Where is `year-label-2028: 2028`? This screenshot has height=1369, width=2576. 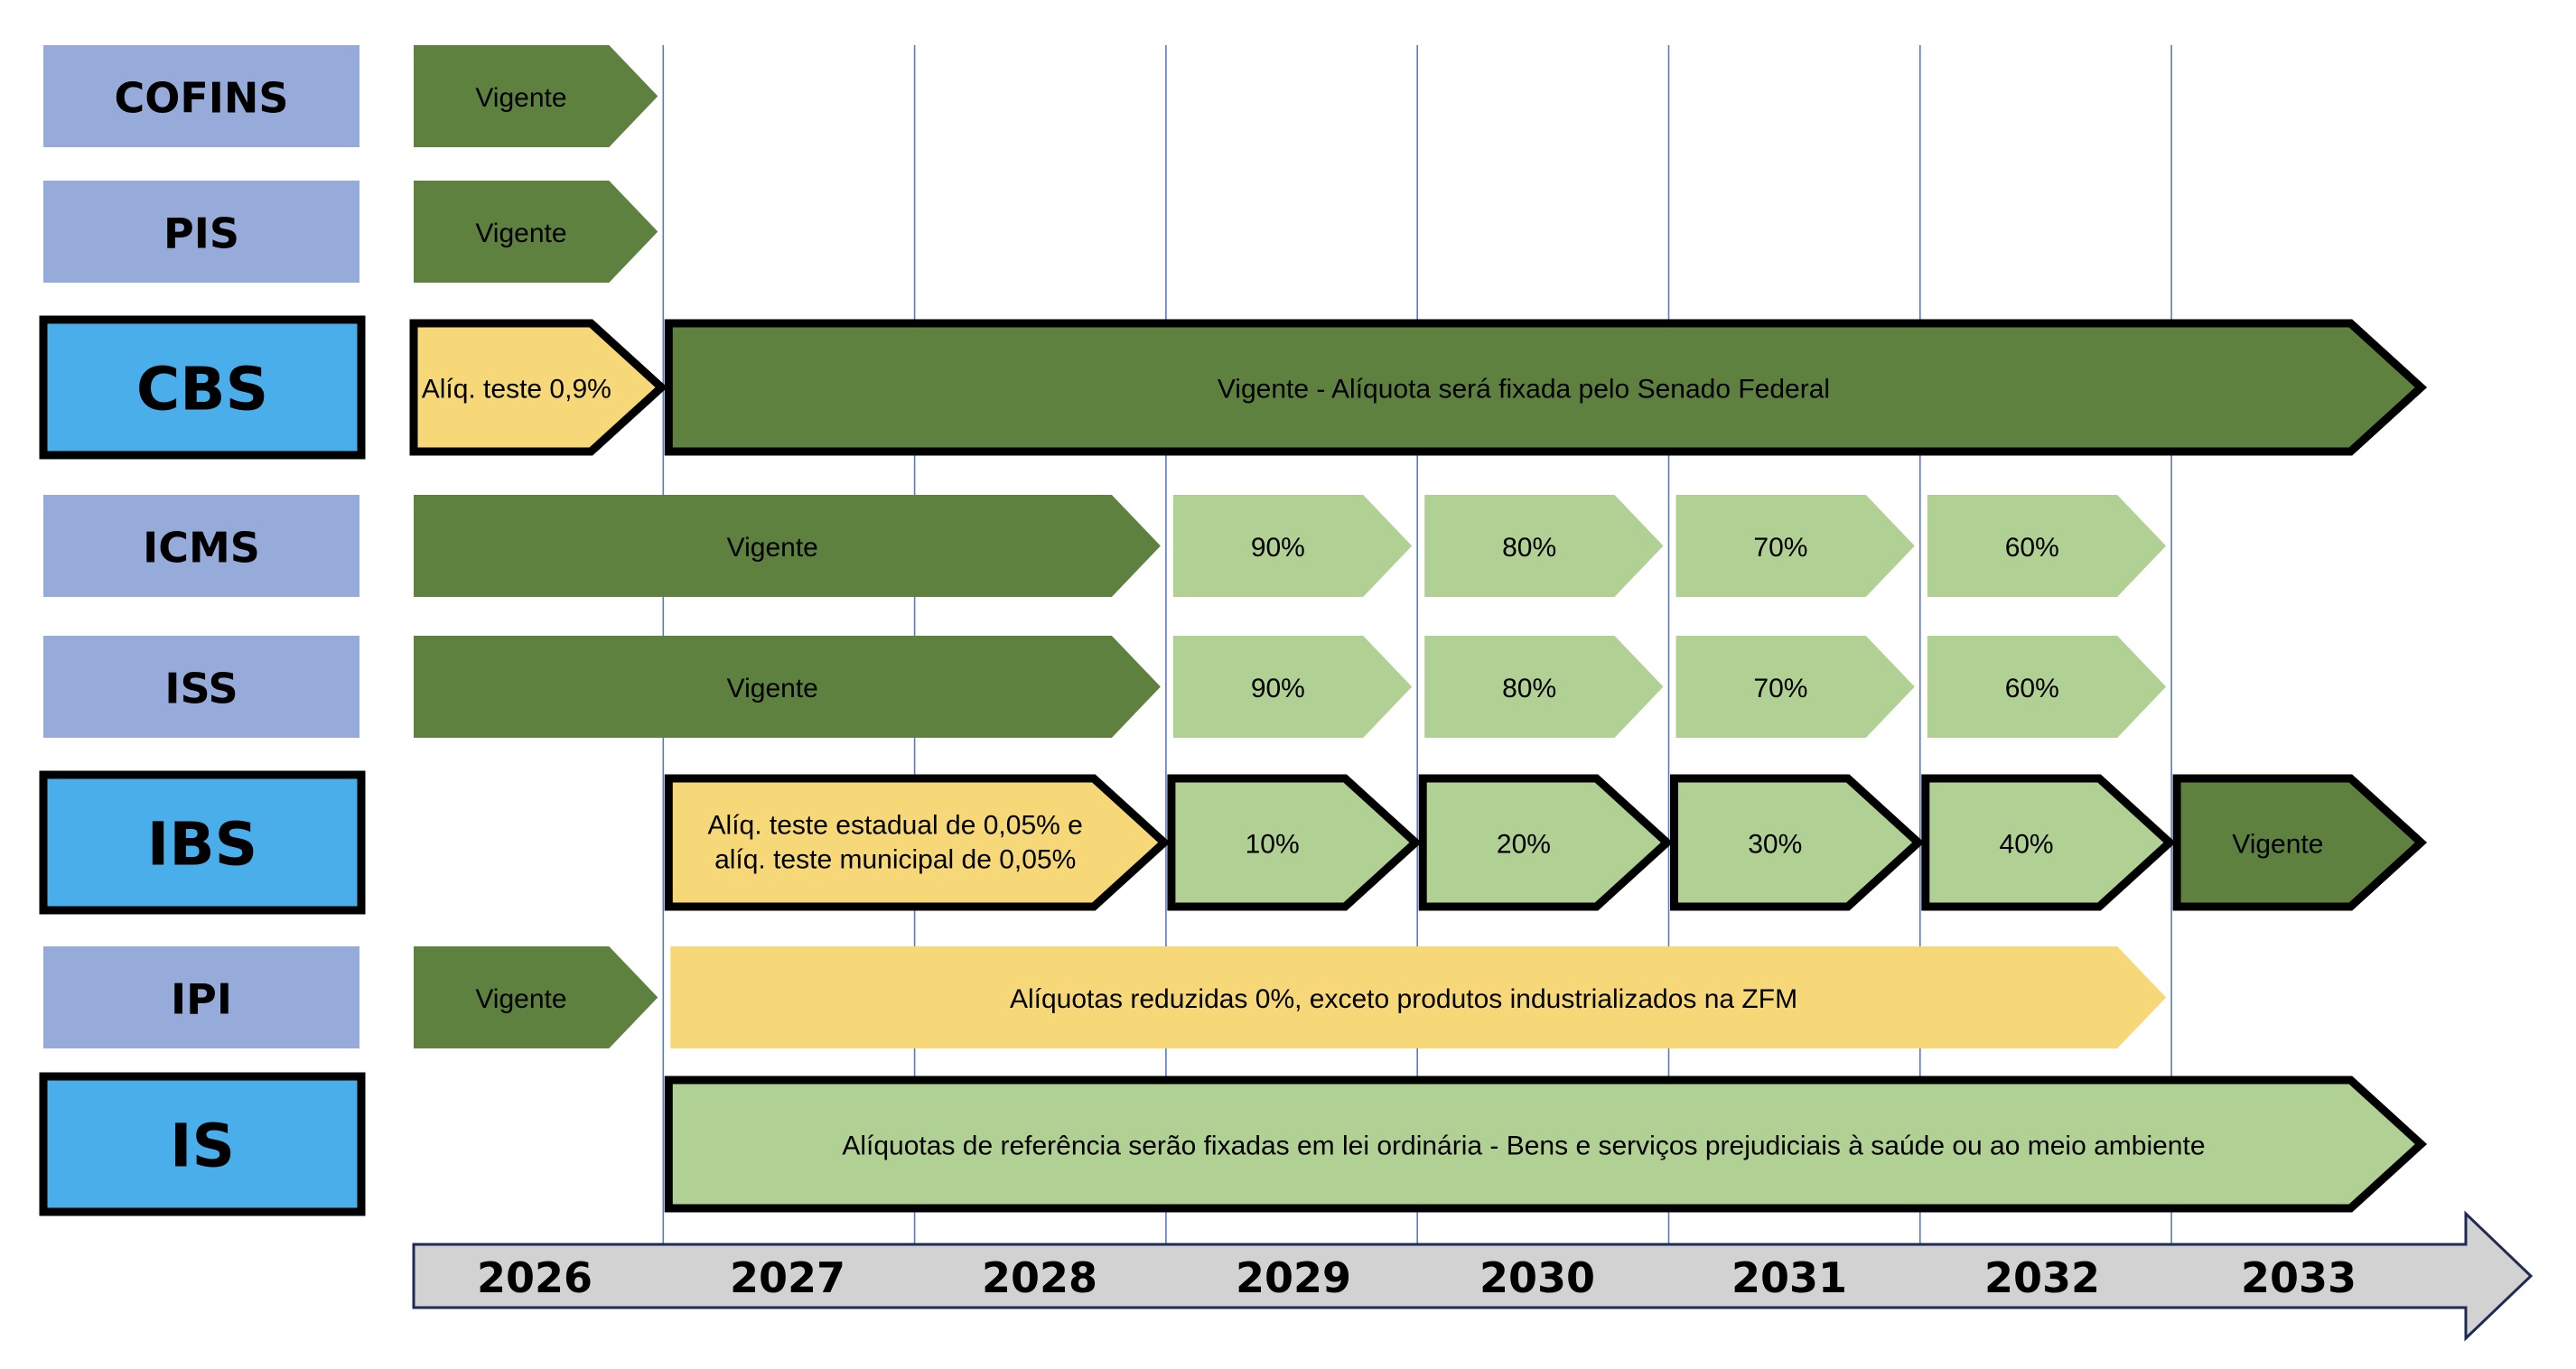
year-label-2028: 2028 is located at coordinates (1039, 1278).